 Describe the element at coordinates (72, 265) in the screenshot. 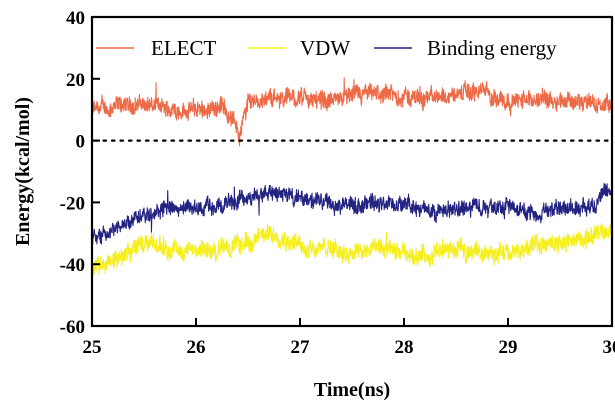

I see `y-tick-label: -40` at that location.